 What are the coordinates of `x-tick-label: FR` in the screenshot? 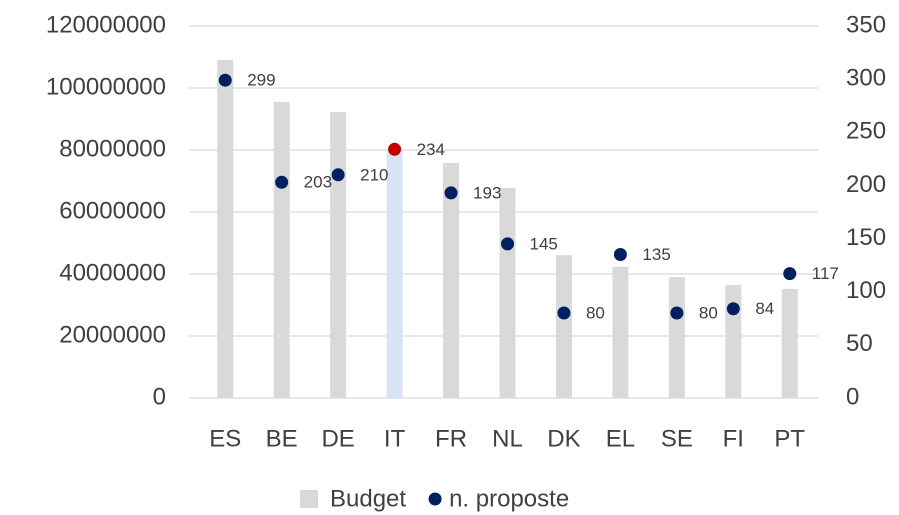 It's located at (451, 438).